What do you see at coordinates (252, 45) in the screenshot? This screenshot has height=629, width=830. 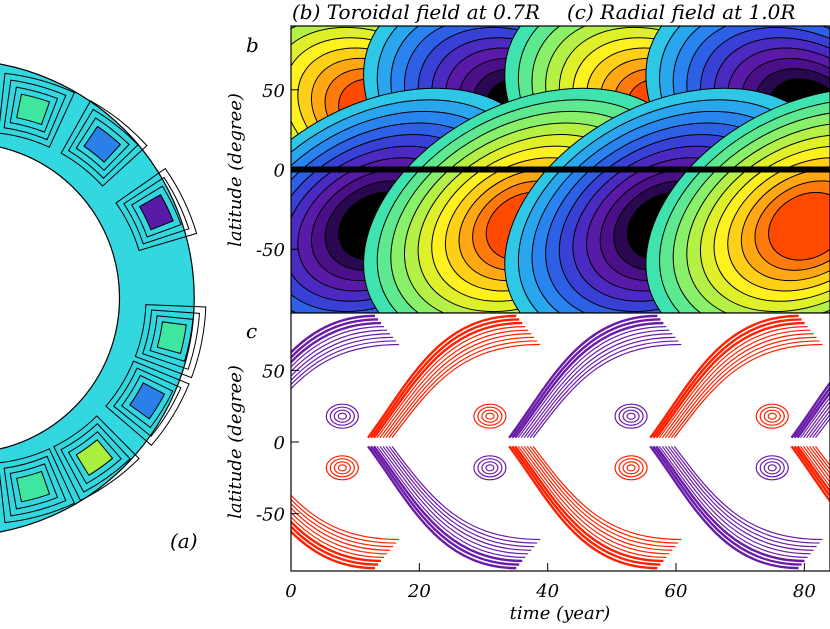 I see `panel-b-label: b` at bounding box center [252, 45].